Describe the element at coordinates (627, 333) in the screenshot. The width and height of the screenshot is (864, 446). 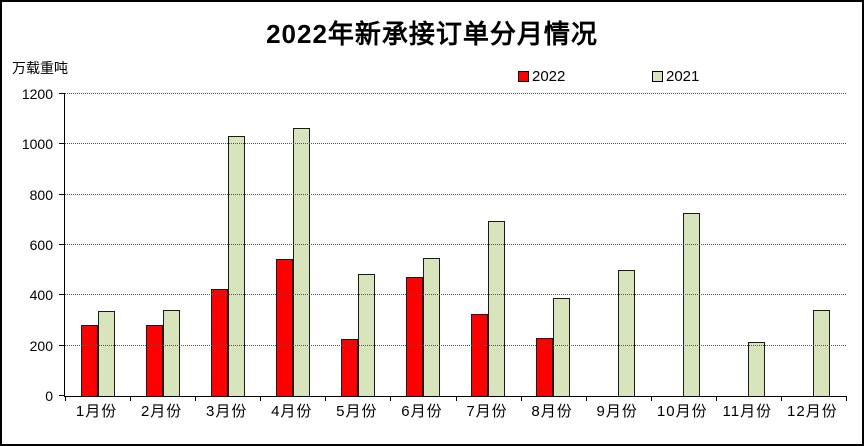
I see `bar-2021-9月份` at that location.